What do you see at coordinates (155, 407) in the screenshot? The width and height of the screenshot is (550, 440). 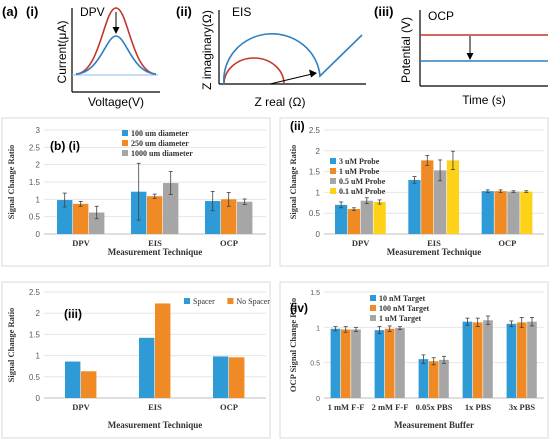 I see `category-label: EIS` at bounding box center [155, 407].